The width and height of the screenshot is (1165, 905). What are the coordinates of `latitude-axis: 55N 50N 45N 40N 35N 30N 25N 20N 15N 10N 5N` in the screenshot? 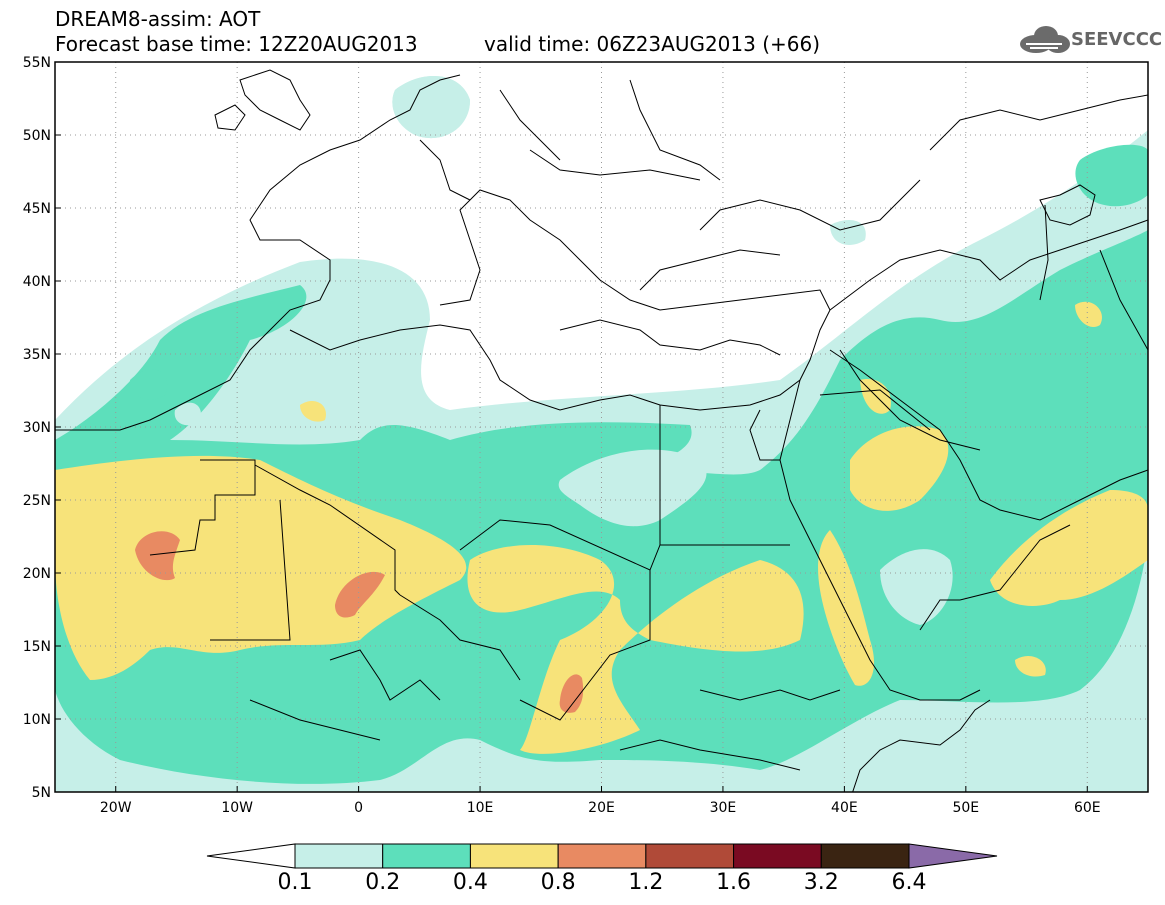 It's located at (42, 428).